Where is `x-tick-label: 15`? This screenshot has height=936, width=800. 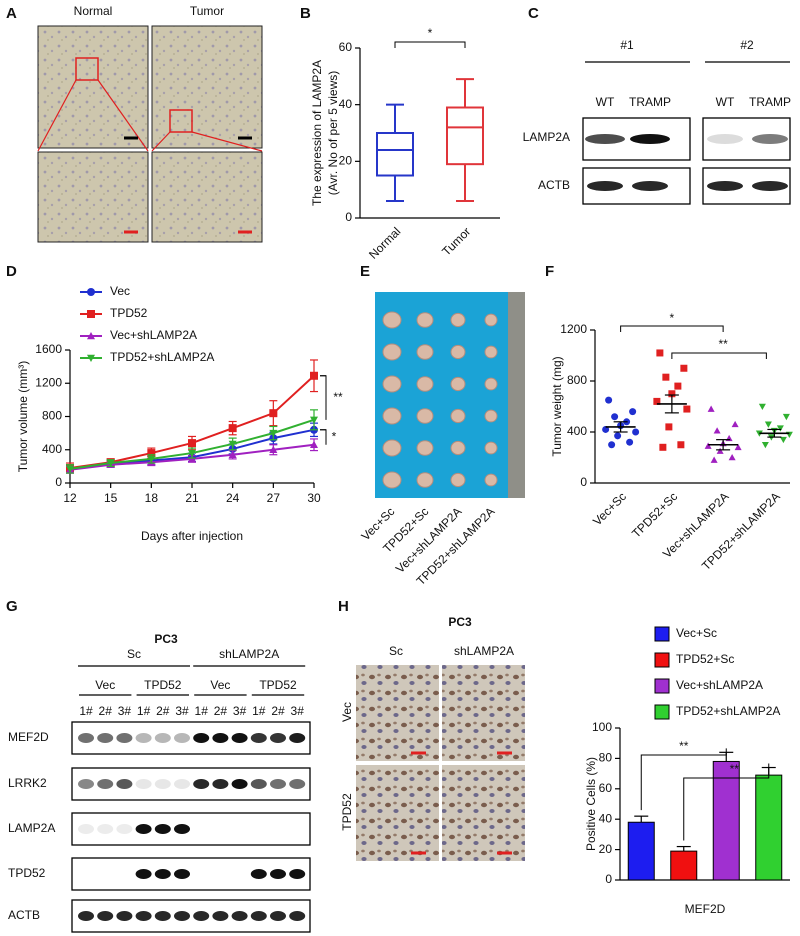 x-tick-label: 15 is located at coordinates (111, 498).